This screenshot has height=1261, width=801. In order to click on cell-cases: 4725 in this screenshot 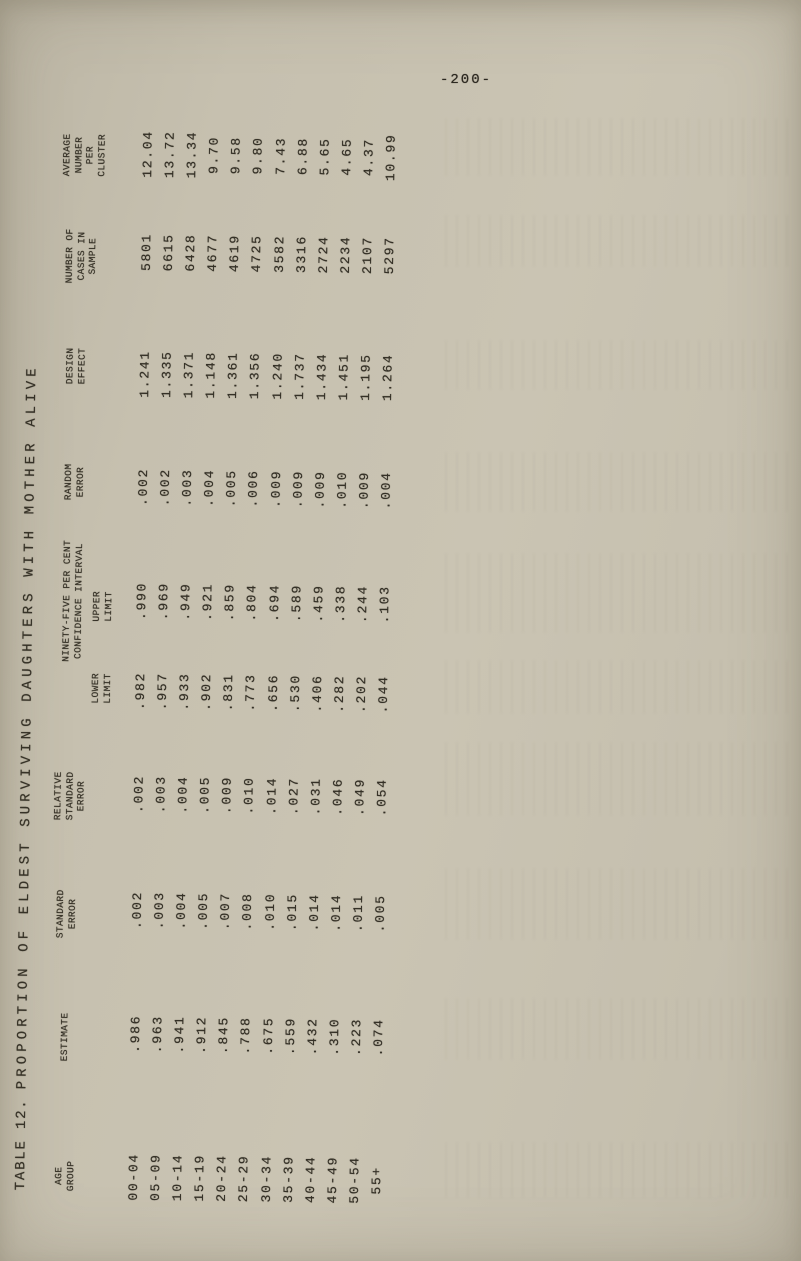, I will do `click(257, 253)`.